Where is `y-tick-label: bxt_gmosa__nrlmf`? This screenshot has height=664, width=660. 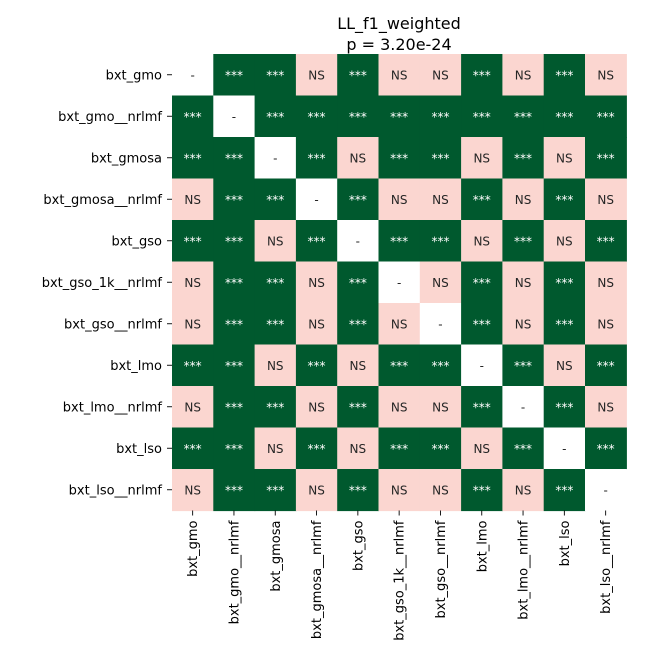
y-tick-label: bxt_gmosa__nrlmf is located at coordinates (102, 200).